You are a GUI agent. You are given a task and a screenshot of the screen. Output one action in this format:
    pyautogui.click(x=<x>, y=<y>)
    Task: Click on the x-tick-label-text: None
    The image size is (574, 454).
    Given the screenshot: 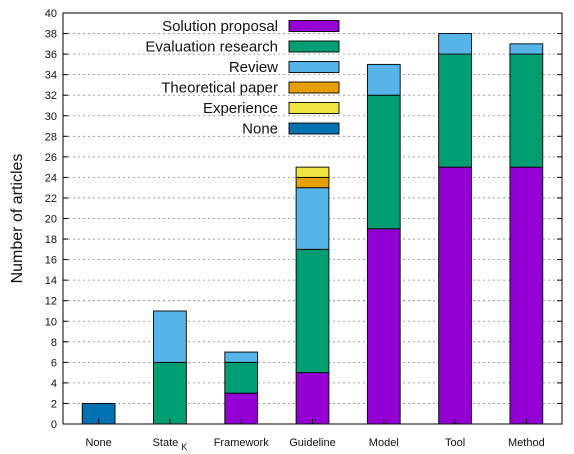 What is the action you would take?
    pyautogui.click(x=98, y=443)
    